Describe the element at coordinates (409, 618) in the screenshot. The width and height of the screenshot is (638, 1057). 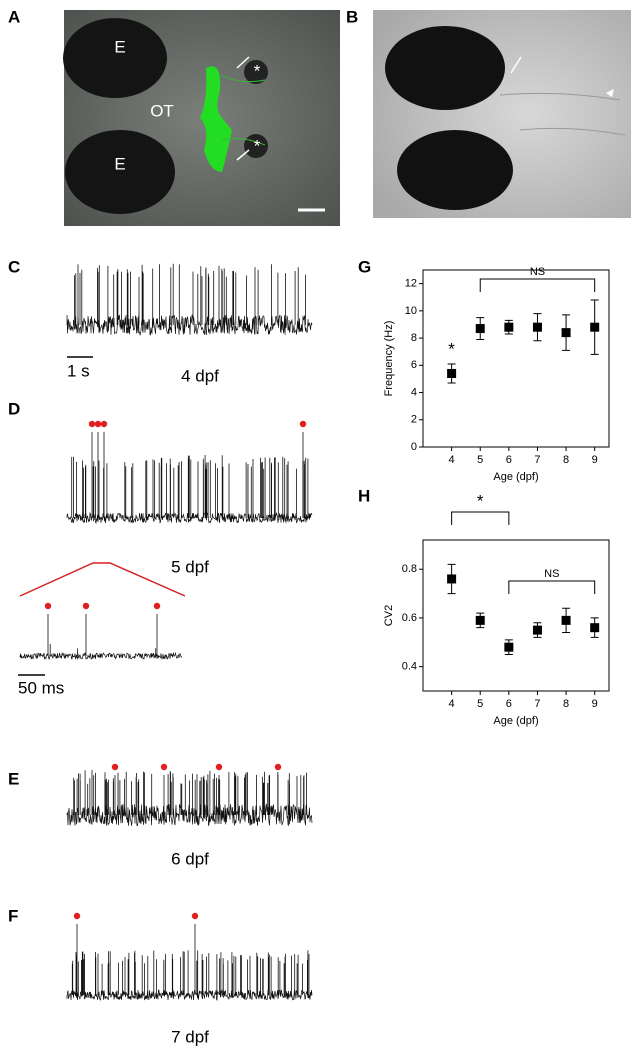
I see `y-tick-label: 0.6` at that location.